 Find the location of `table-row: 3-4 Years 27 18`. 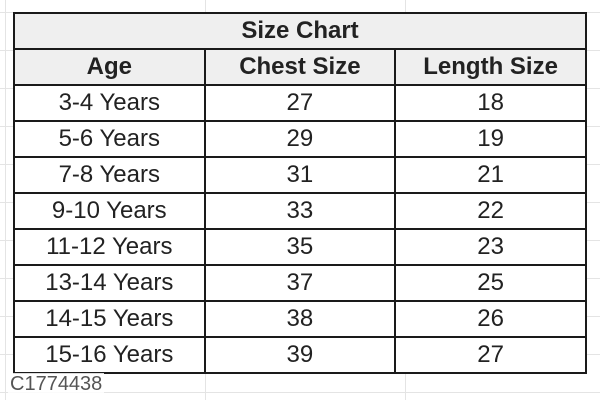

table-row: 3-4 Years 27 18 is located at coordinates (300, 103).